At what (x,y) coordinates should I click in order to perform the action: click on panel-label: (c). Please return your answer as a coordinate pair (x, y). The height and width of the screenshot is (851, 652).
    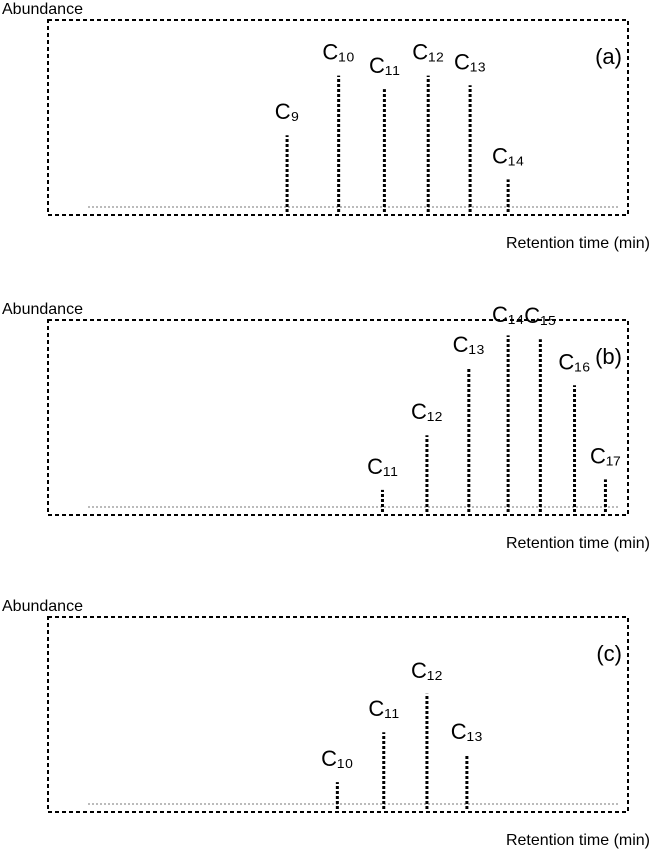
    Looking at the image, I should click on (609, 653).